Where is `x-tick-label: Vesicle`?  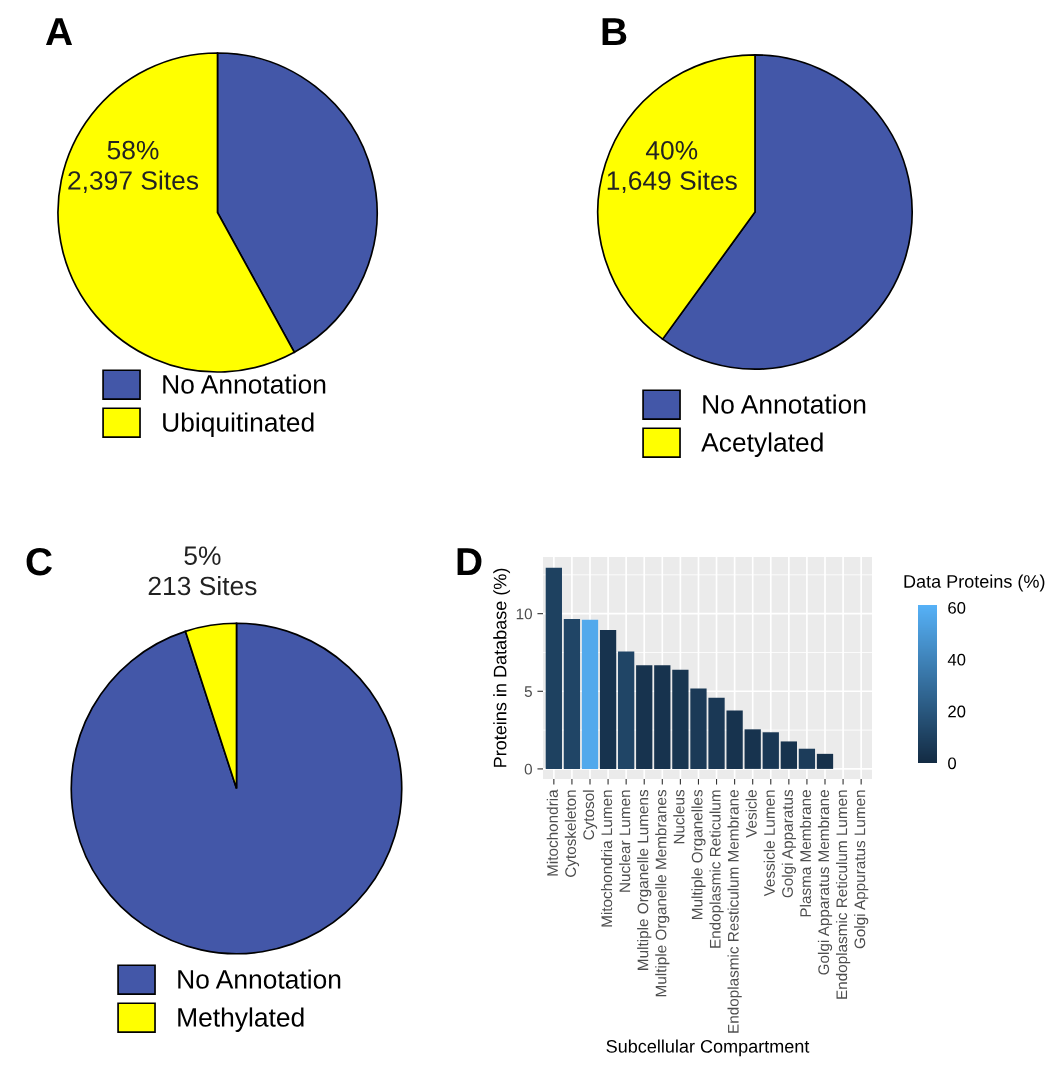
x-tick-label: Vesicle is located at coordinates (751, 814).